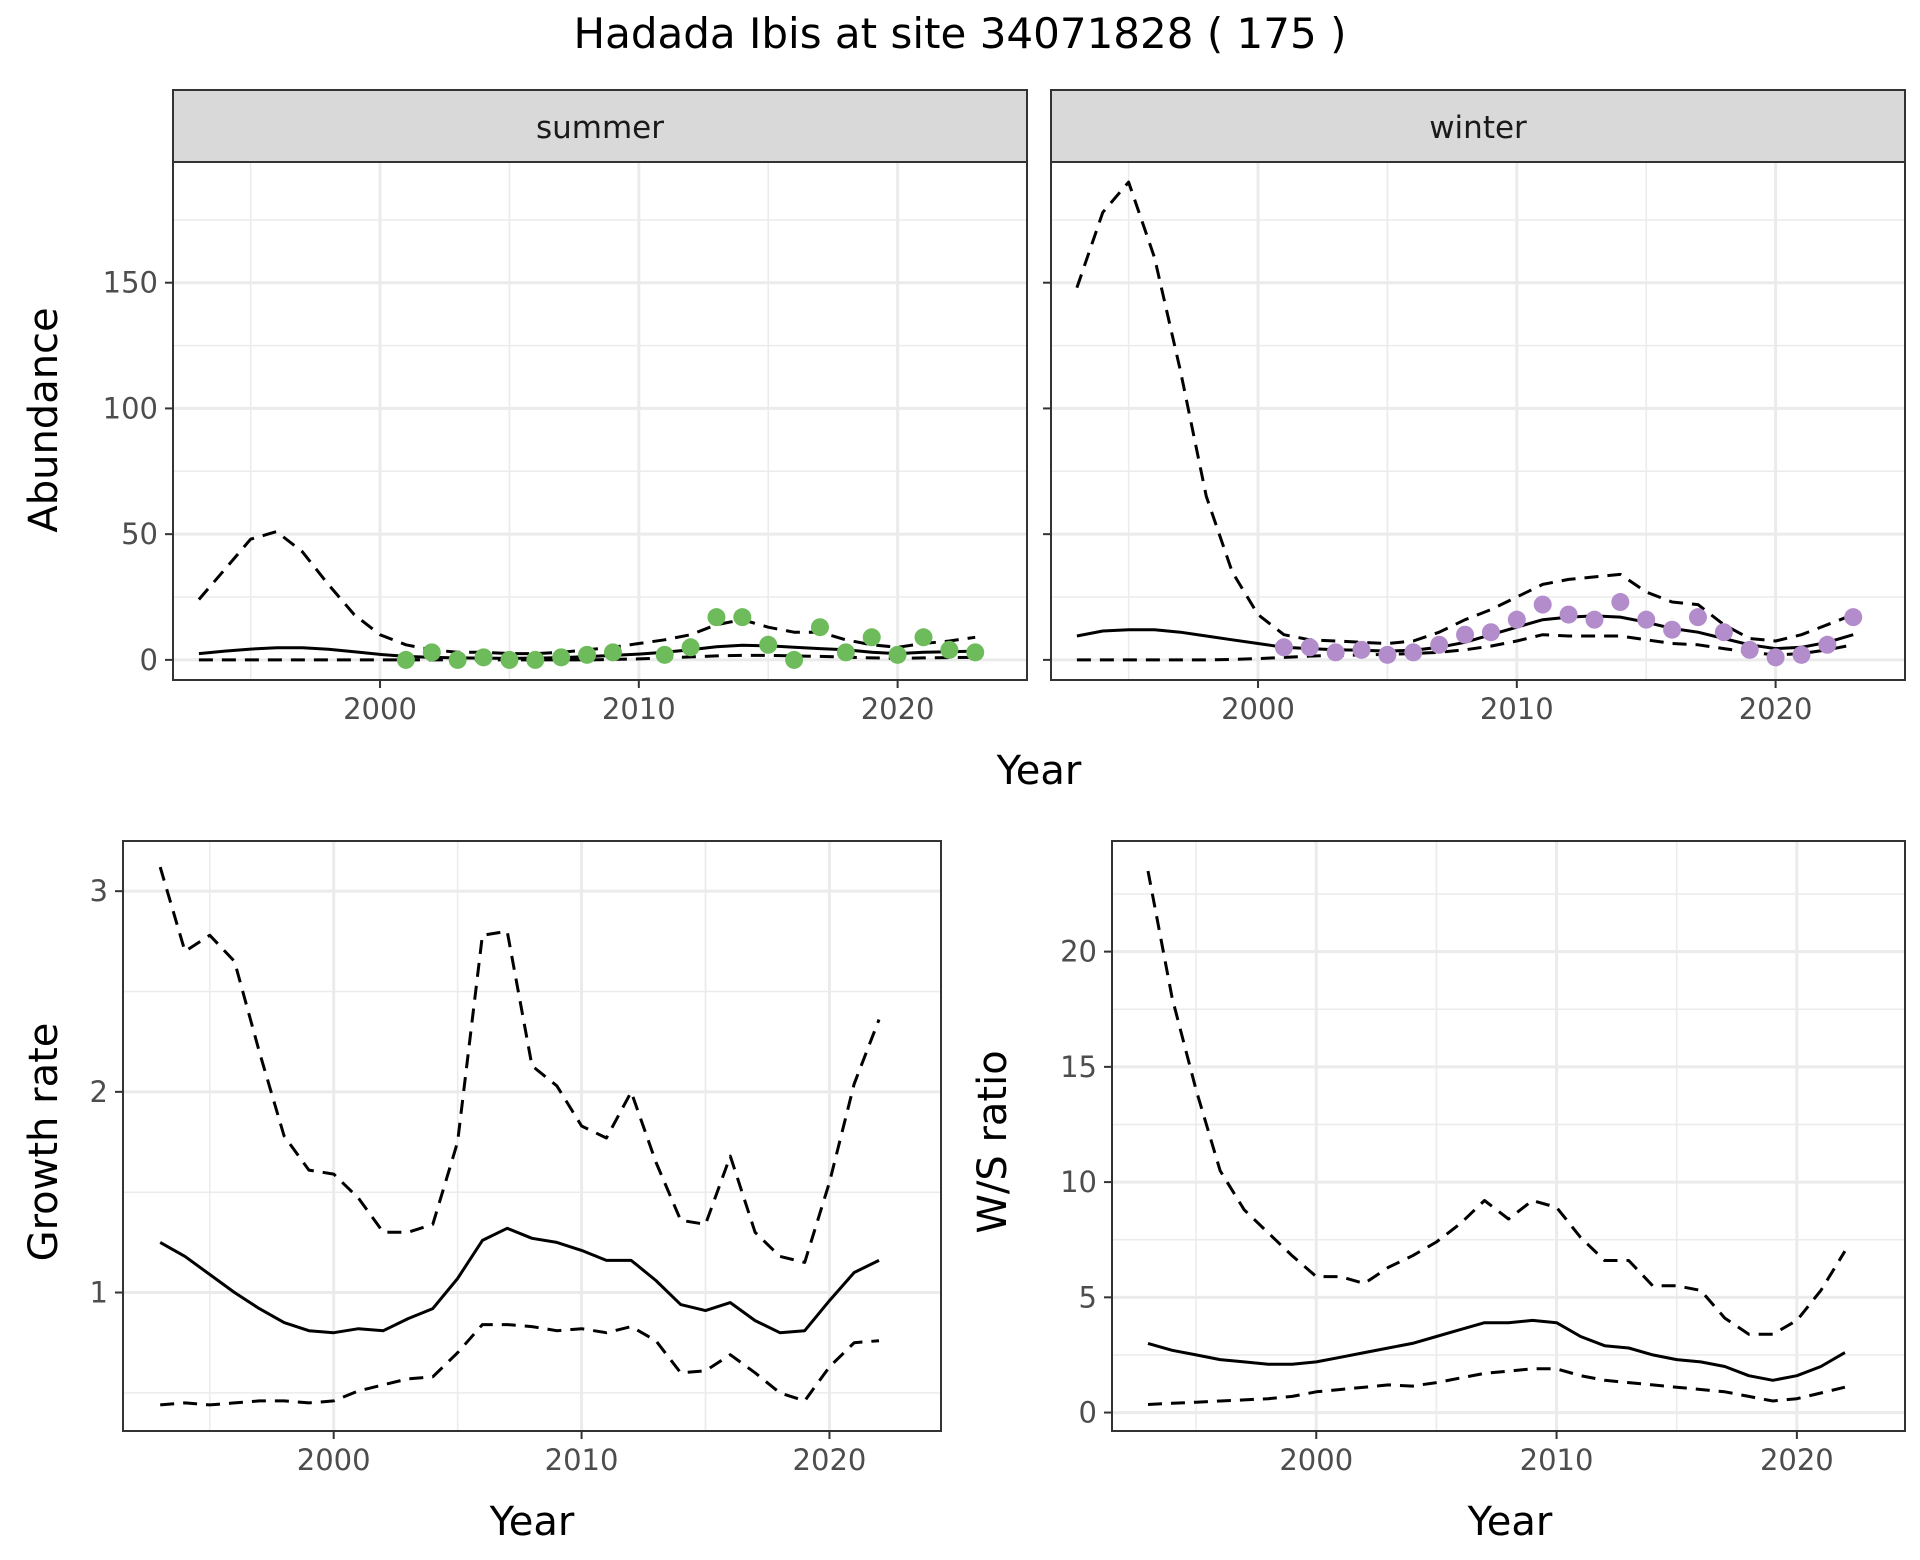  What do you see at coordinates (1510, 1522) in the screenshot?
I see `ws-x-axis-title: Year` at bounding box center [1510, 1522].